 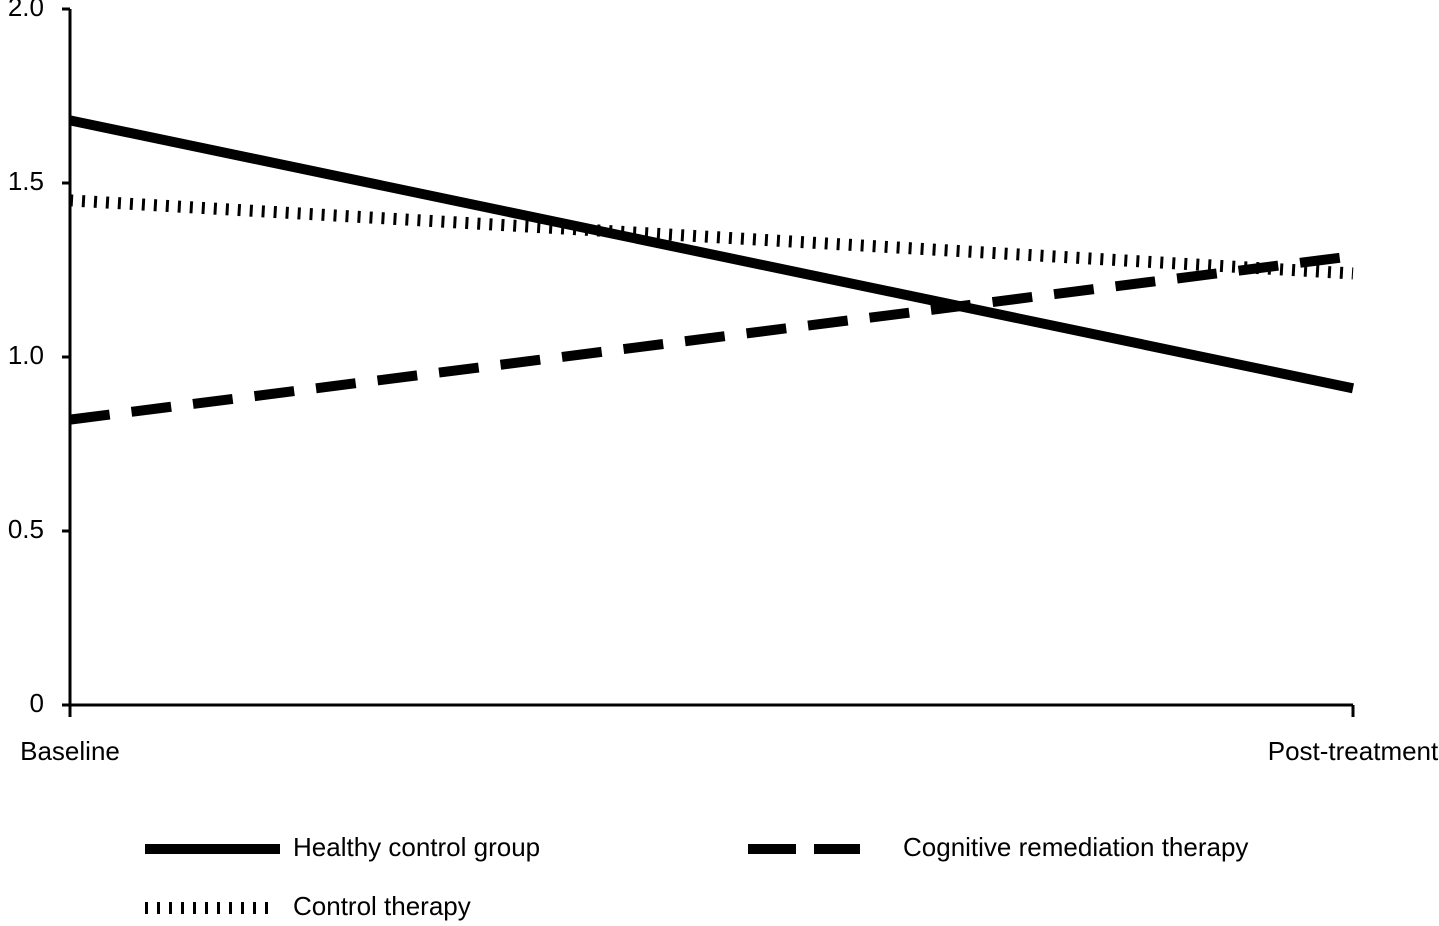 What do you see at coordinates (26, 355) in the screenshot?
I see `y-tick-label: 1.0` at bounding box center [26, 355].